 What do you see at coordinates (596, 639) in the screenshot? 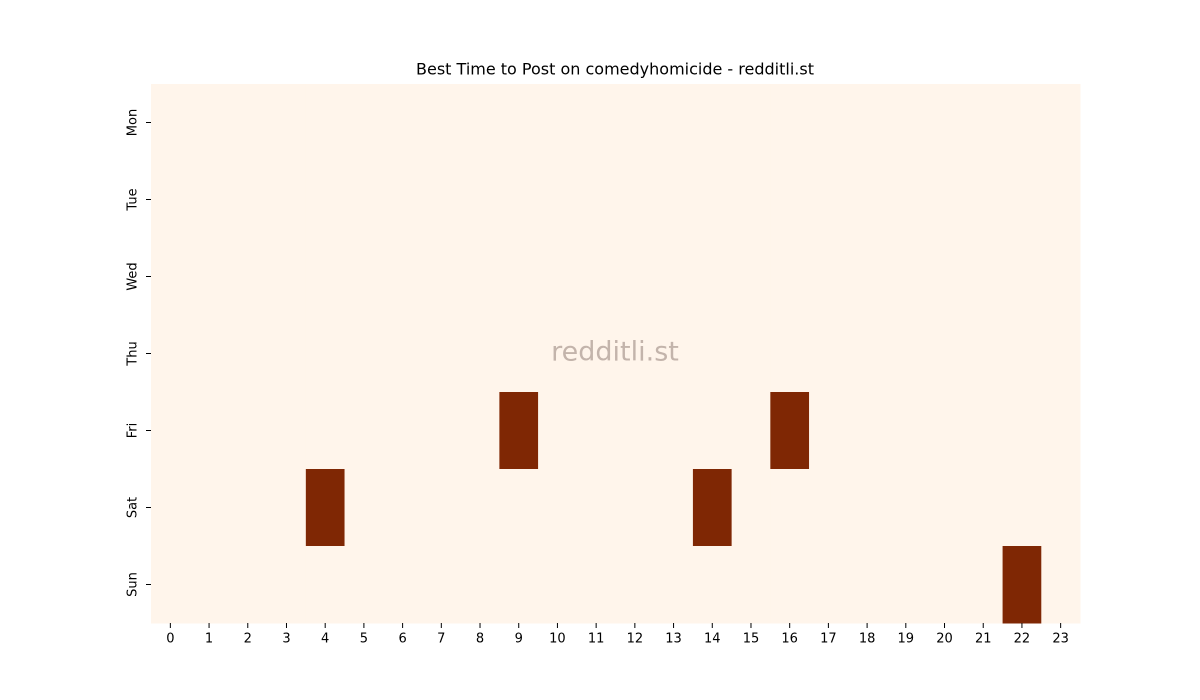
I see `x-tick-label: 11` at bounding box center [596, 639].